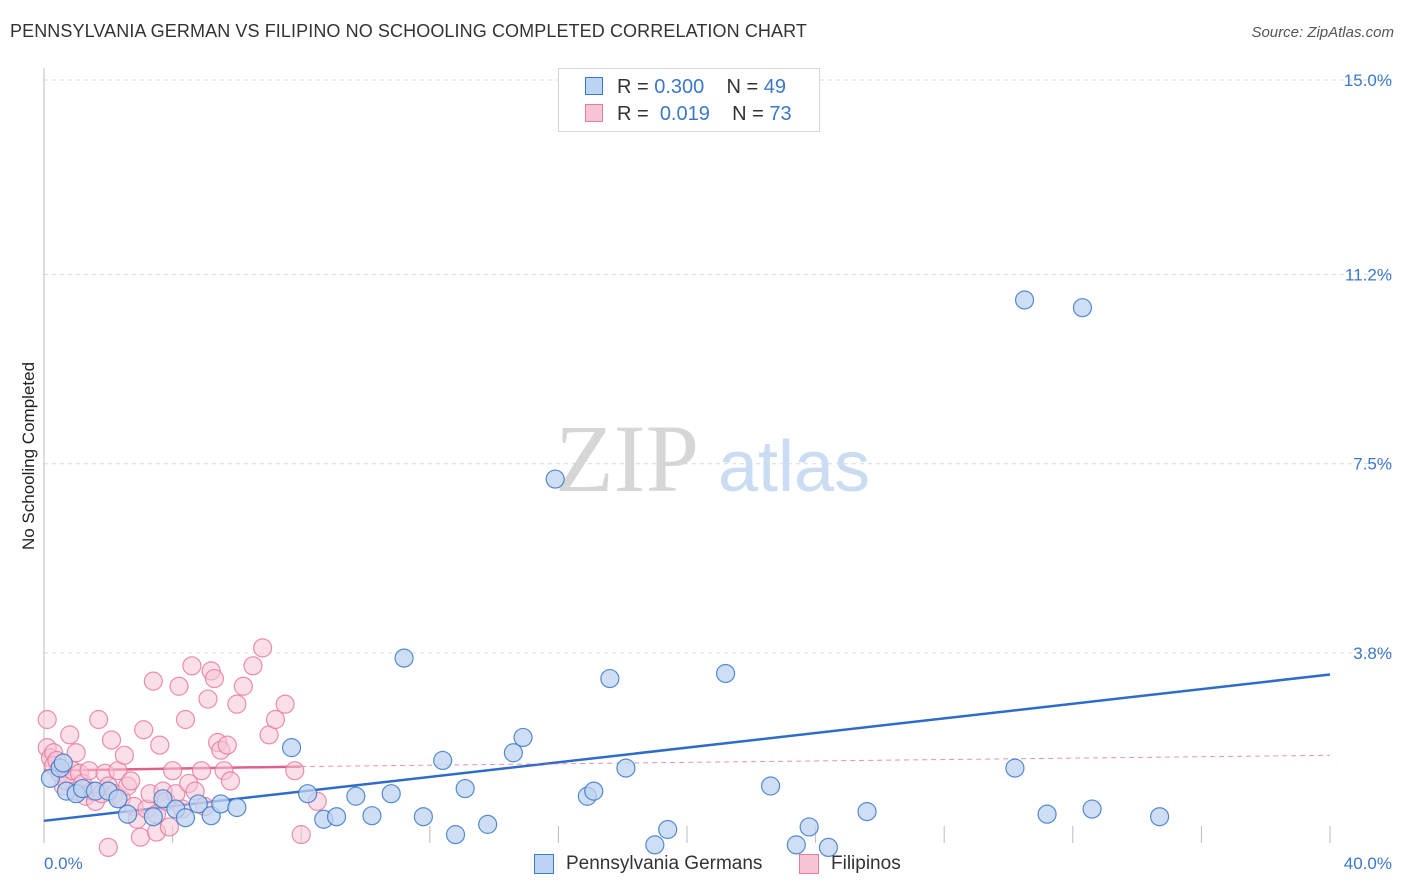  What do you see at coordinates (679, 87) in the screenshot?
I see `legend-r-value: 0.300` at bounding box center [679, 87].